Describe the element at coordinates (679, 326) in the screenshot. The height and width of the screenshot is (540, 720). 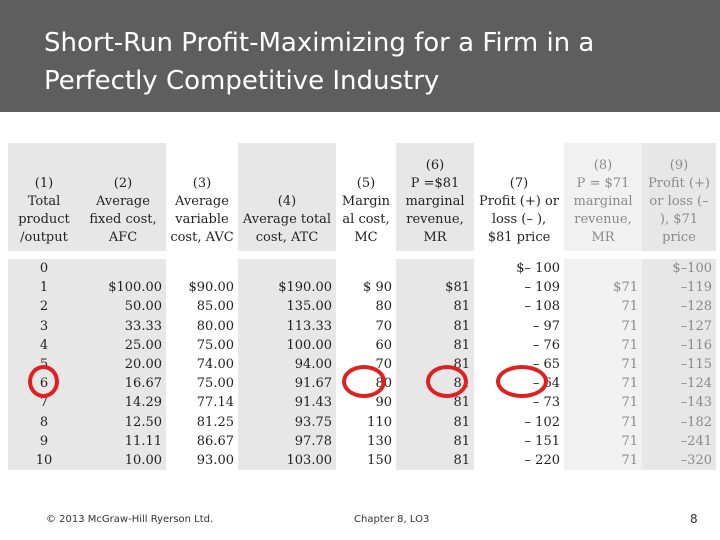
I see `table-cell: –127` at that location.